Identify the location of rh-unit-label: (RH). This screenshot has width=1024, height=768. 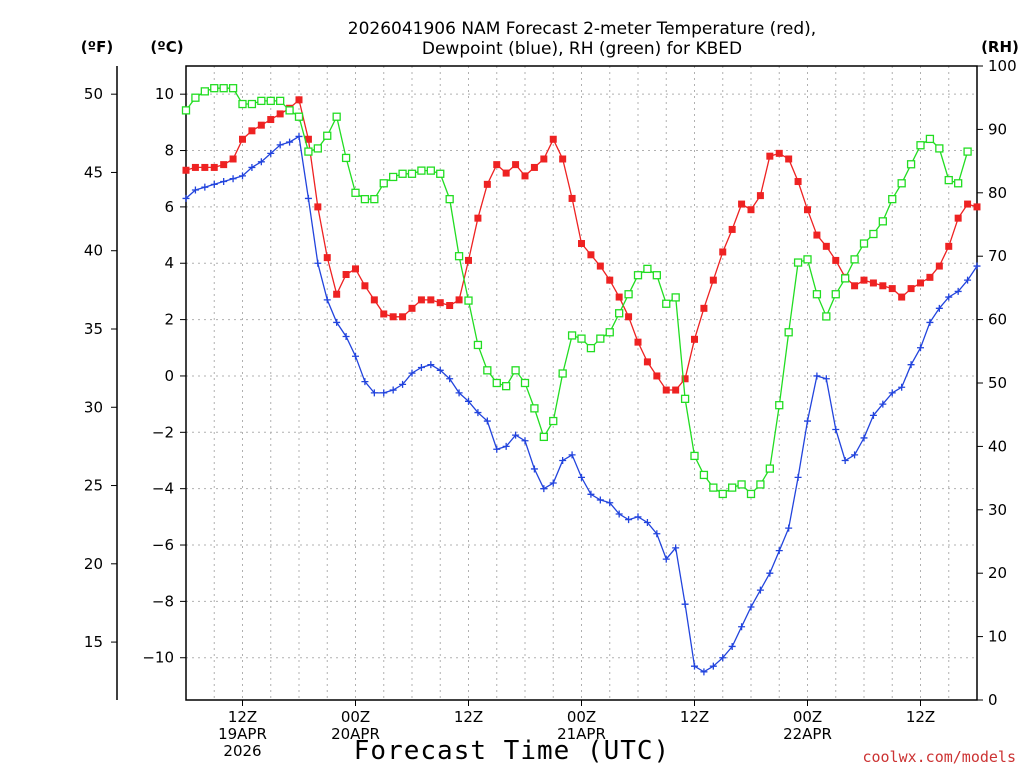
(1000, 47).